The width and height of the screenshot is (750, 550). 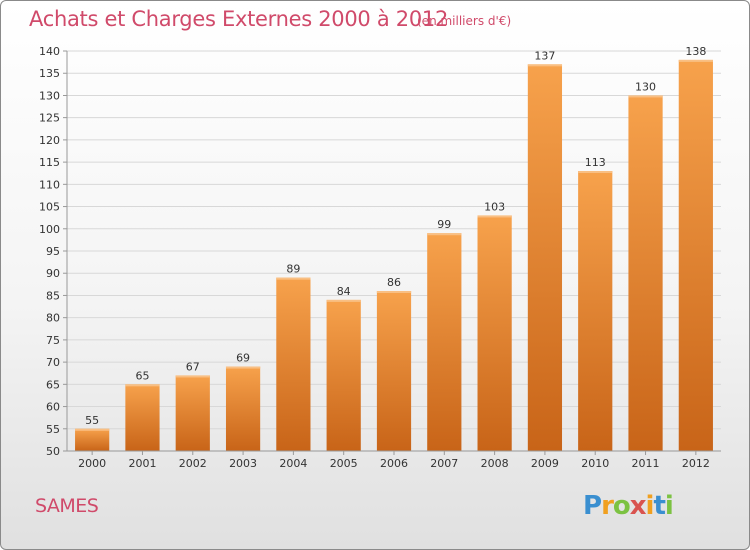 I want to click on proxiti-logo: Proxiti, so click(x=628, y=506).